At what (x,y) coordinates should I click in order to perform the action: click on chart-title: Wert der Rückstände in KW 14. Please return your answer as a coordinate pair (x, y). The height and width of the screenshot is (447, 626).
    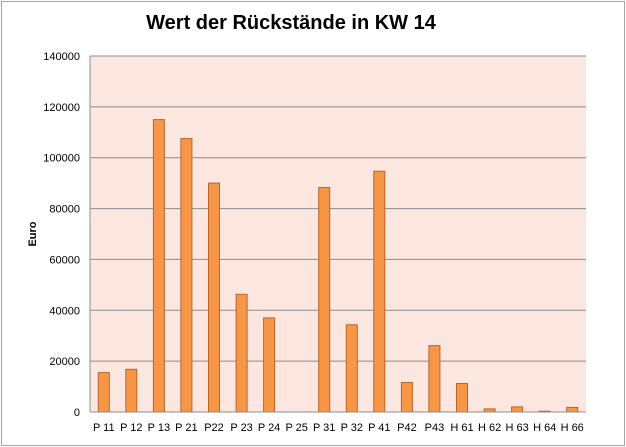
    Looking at the image, I should click on (291, 23).